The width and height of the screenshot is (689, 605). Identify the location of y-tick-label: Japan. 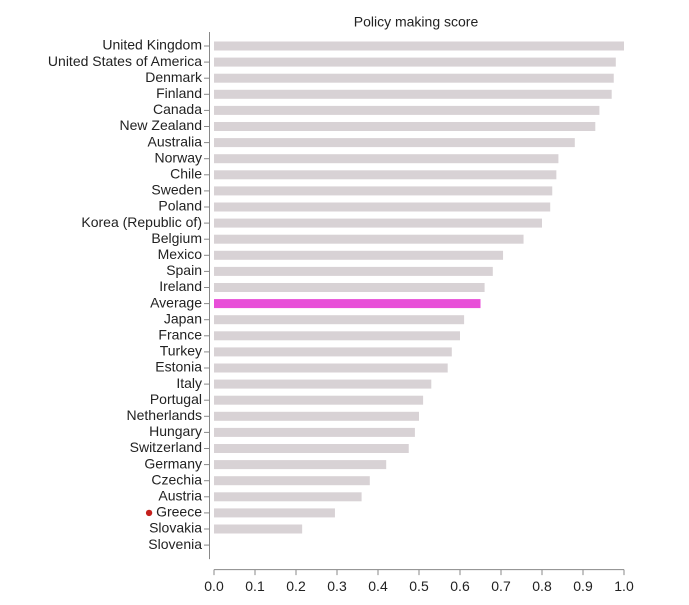
(183, 318).